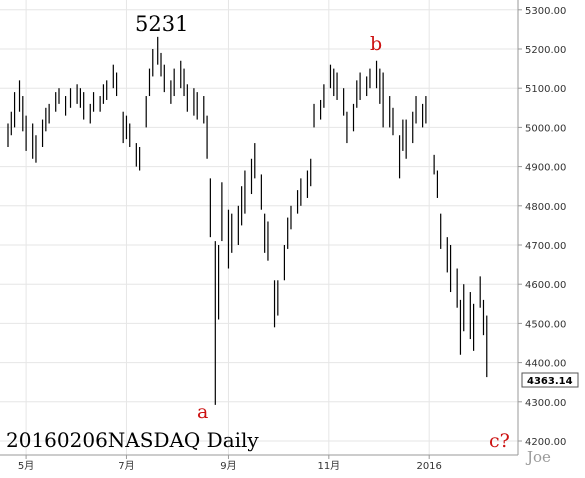 The width and height of the screenshot is (585, 478). What do you see at coordinates (499, 441) in the screenshot?
I see `wave-c-label: c?` at bounding box center [499, 441].